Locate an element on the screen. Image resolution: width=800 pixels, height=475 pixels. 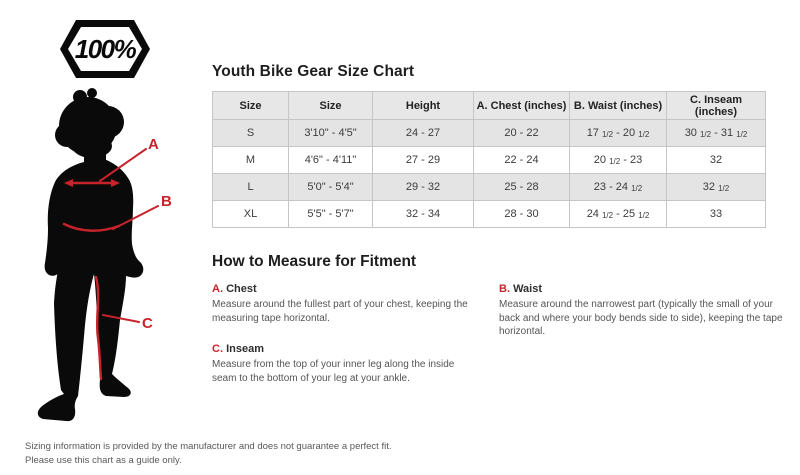
measurement-labels: A B C is located at coordinates (157, 234).